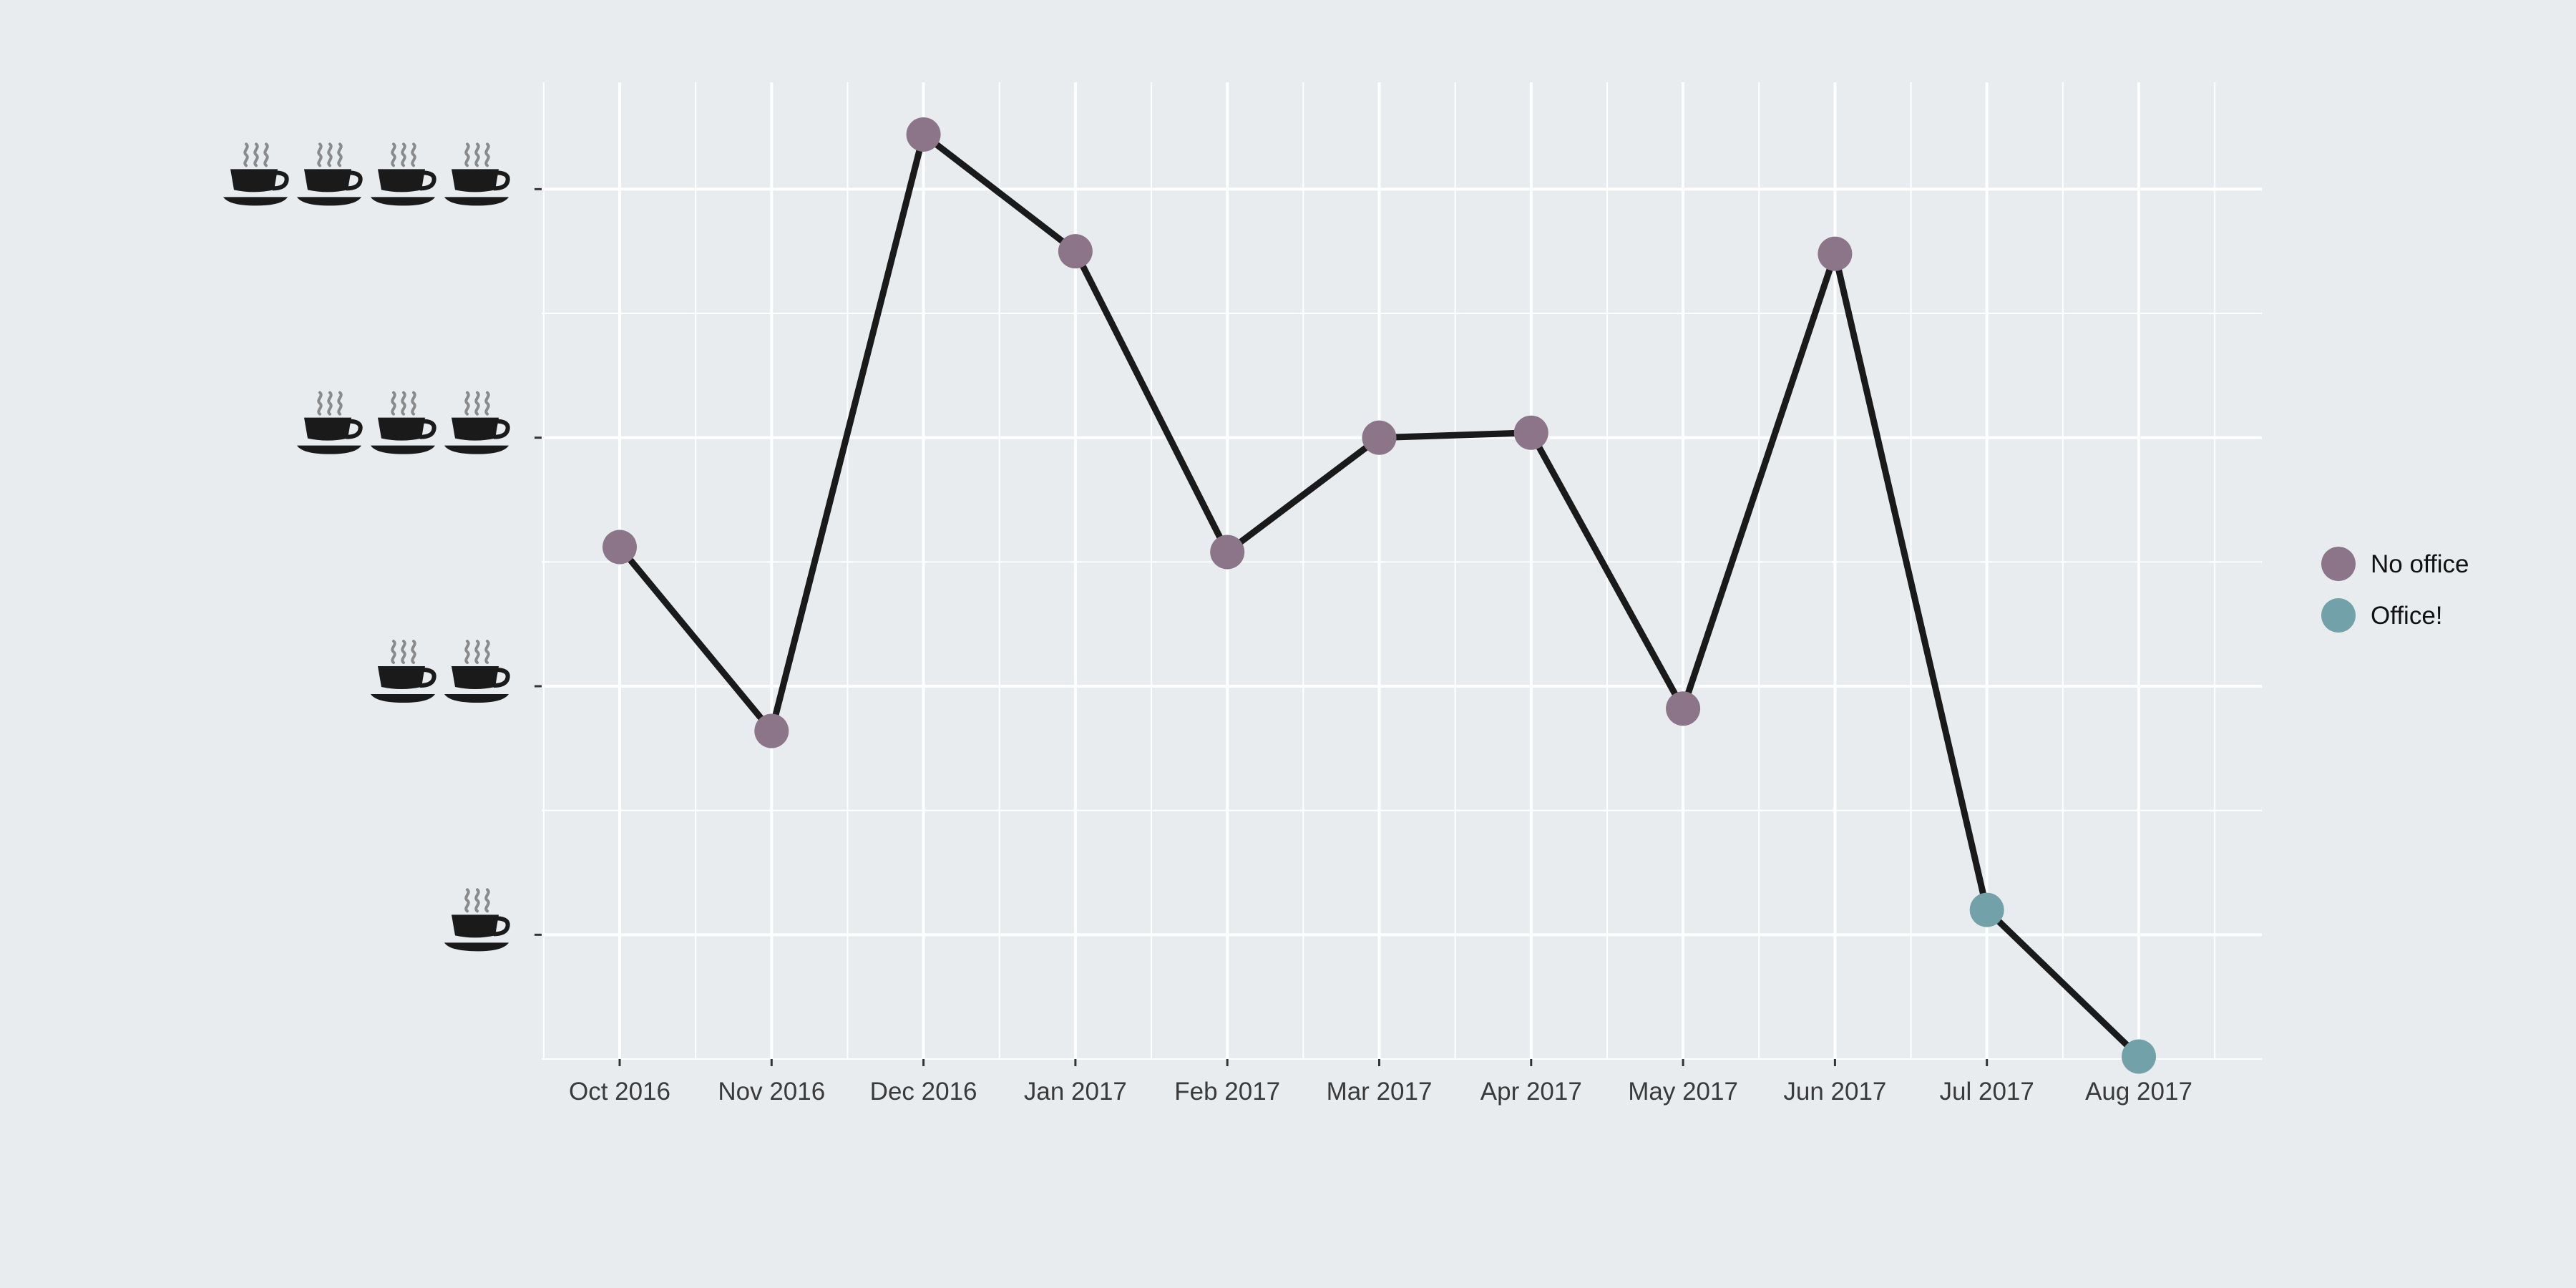  I want to click on x-tick-label: Dec 2016, so click(923, 1092).